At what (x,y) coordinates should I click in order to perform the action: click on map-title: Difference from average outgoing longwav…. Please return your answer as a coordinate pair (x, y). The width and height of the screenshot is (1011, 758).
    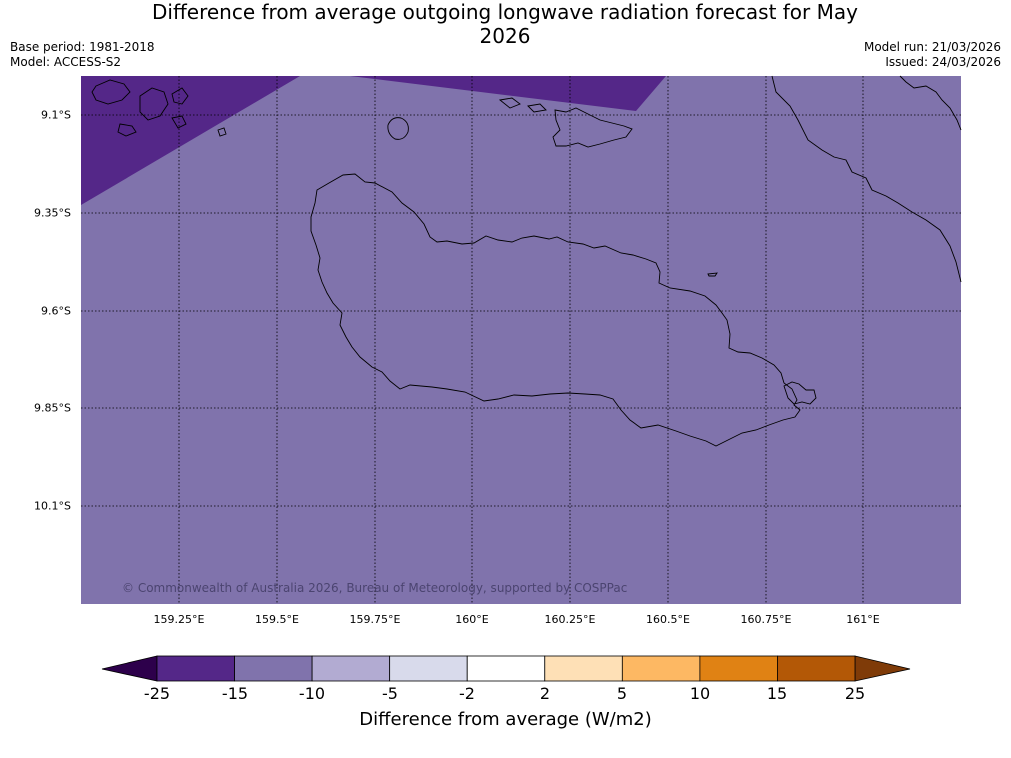
    Looking at the image, I should click on (505, 24).